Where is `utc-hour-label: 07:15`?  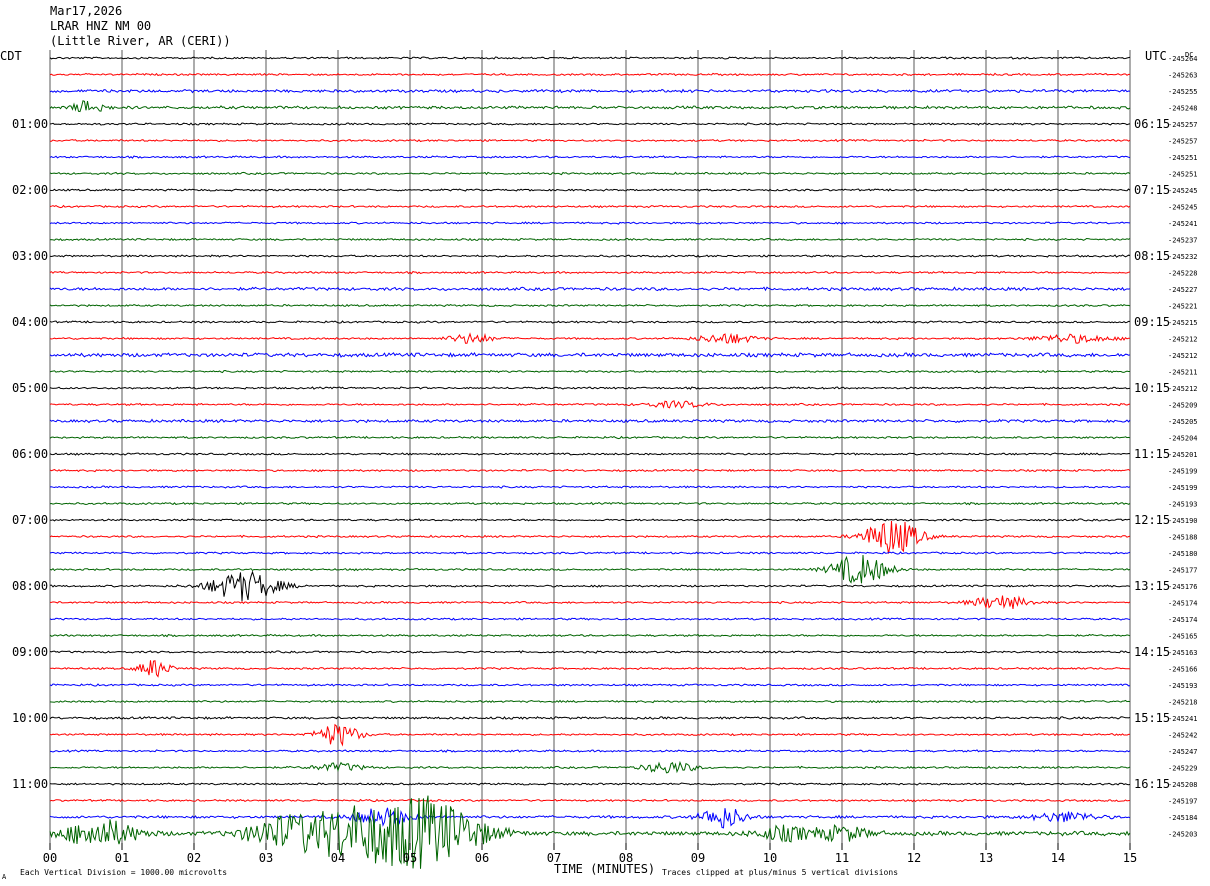 utc-hour-label: 07:15 is located at coordinates (1152, 190).